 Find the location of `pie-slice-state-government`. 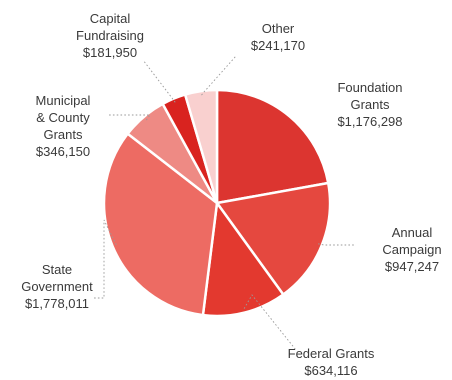

pie-slice-state-government is located at coordinates (160, 224).